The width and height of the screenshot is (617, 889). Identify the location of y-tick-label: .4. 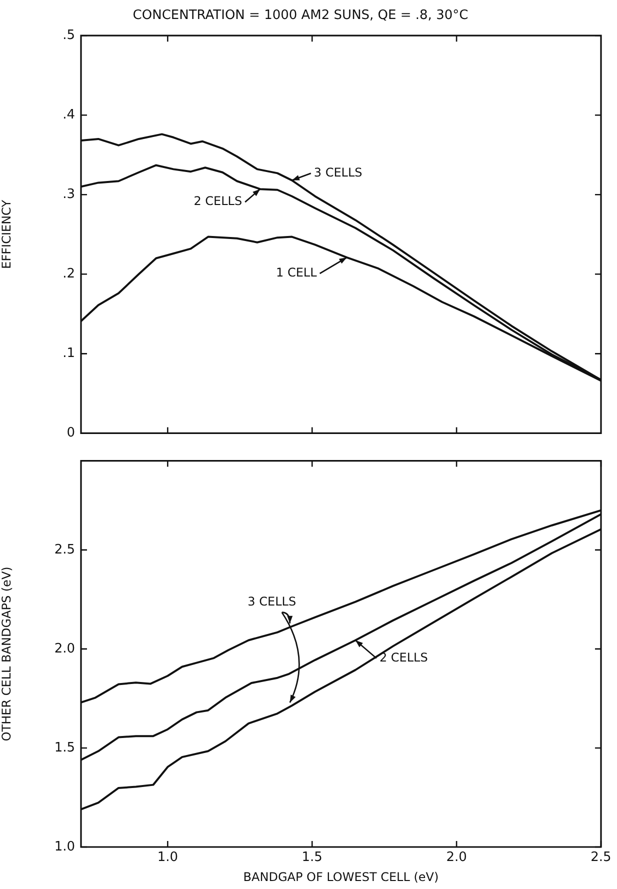
(68, 114).